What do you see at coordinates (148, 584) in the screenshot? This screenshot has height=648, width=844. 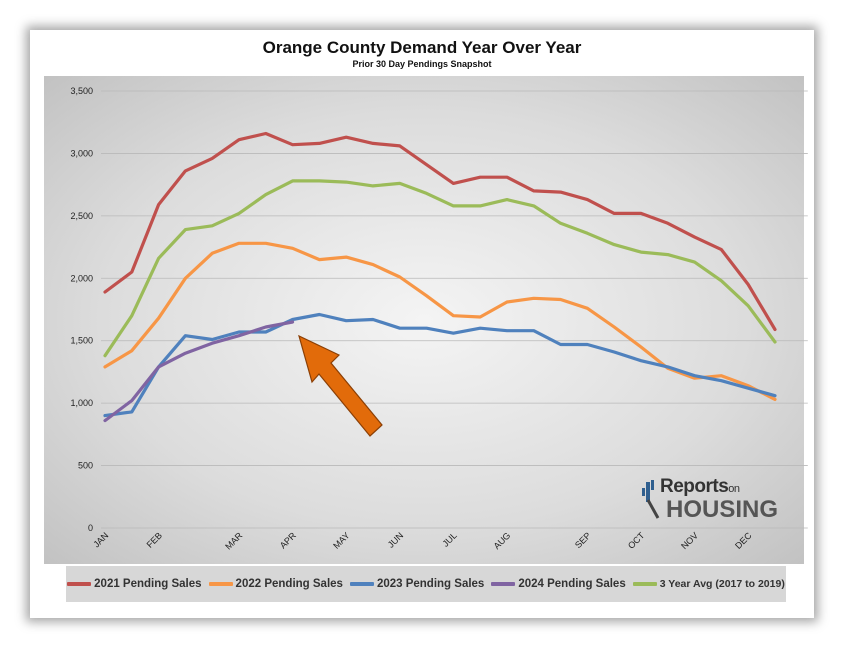 I see `legend-label: 2021 Pending Sales` at bounding box center [148, 584].